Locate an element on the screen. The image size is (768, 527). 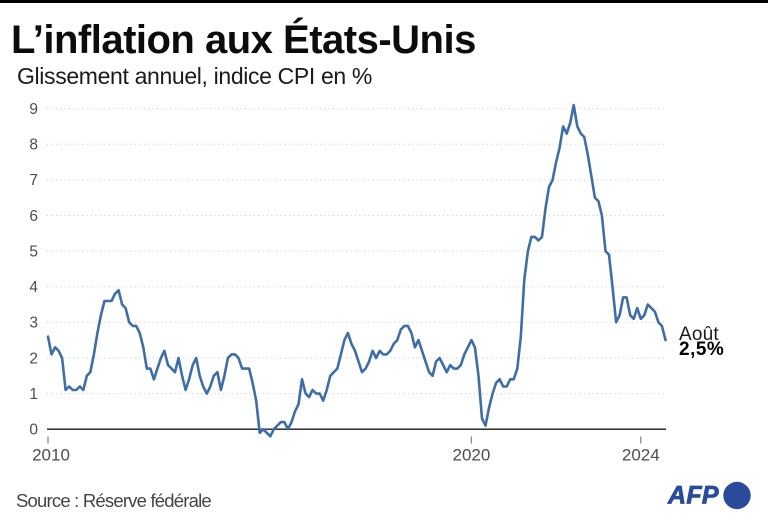
svg-text: 2020 is located at coordinates (471, 455).